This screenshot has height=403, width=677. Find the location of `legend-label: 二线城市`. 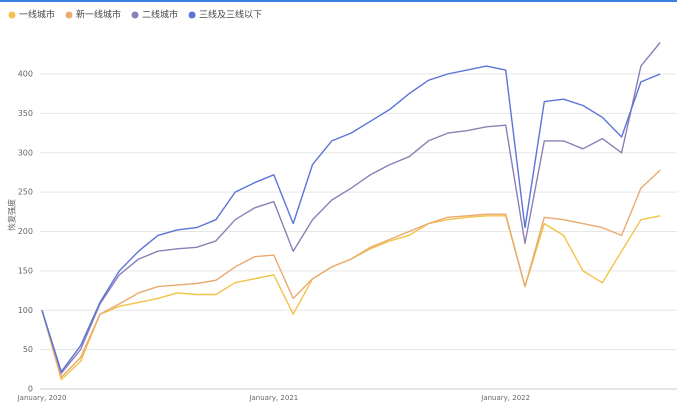

legend-label: 二线城市 is located at coordinates (160, 15).